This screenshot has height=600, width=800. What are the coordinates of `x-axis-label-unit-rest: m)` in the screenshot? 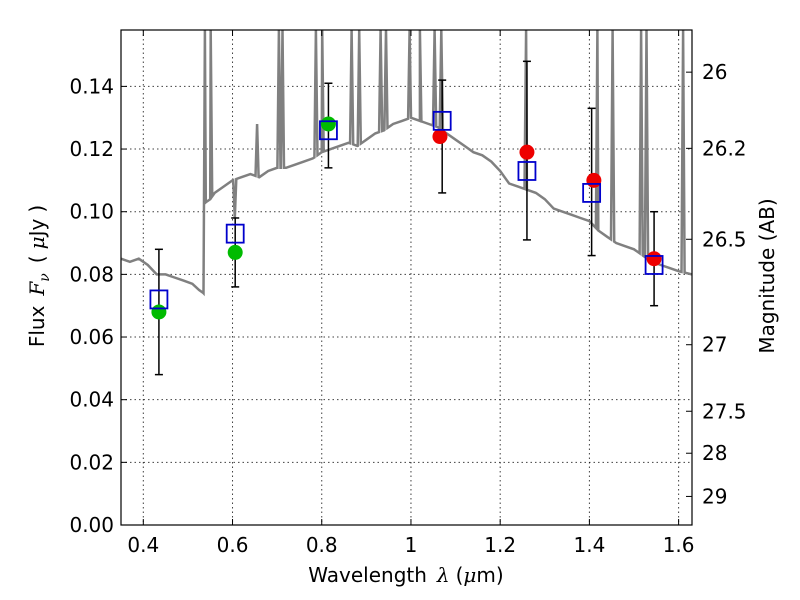 It's located at (489, 575).